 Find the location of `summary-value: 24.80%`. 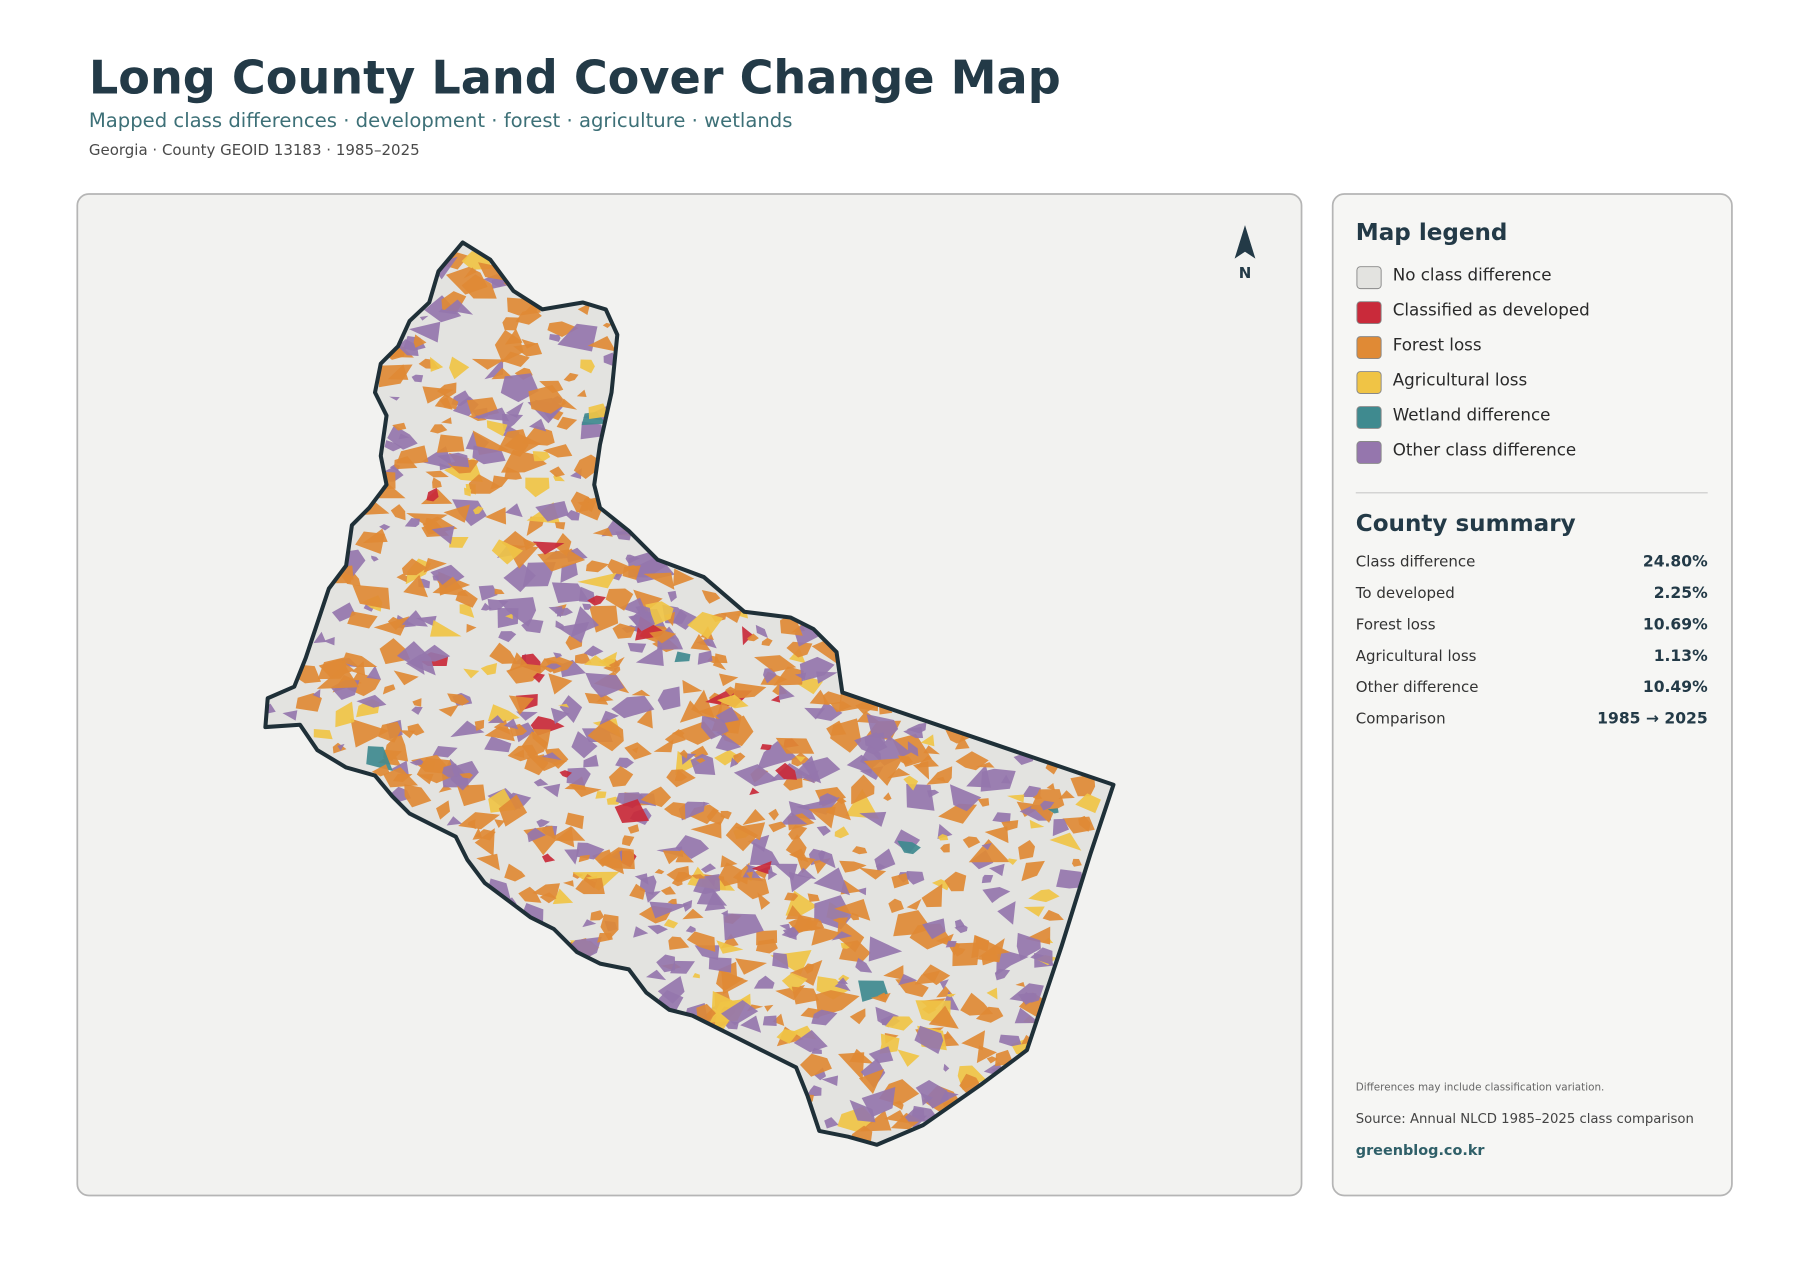

summary-value: 24.80% is located at coordinates (1675, 562).